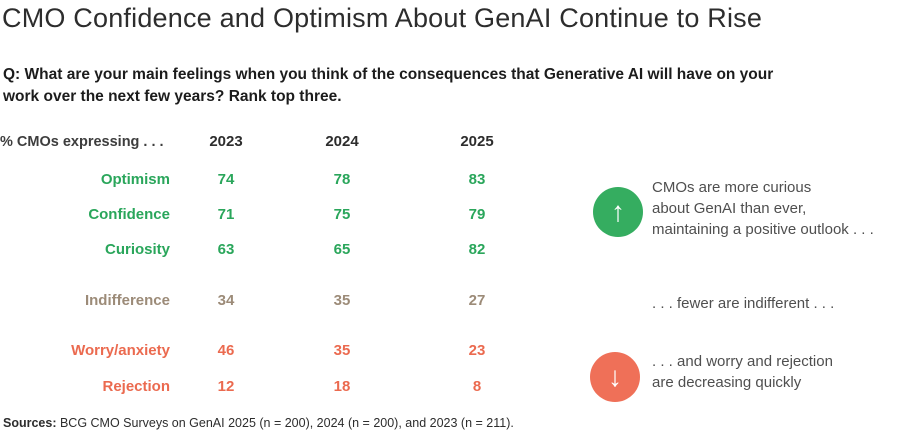 The image size is (900, 441). I want to click on sources-label: Sources:, so click(30, 423).